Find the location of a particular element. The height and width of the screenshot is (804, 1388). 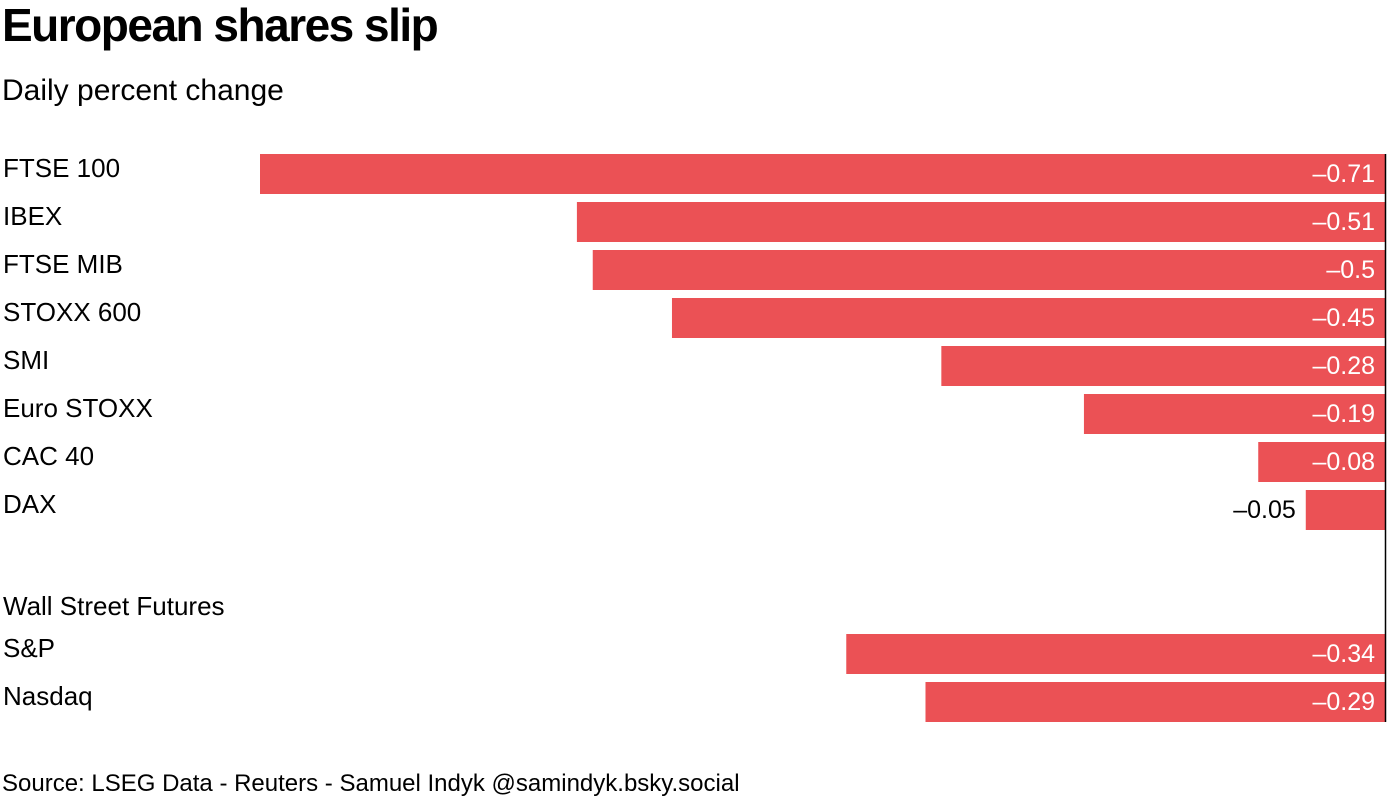

category-label: Nasdaq is located at coordinates (48, 696).